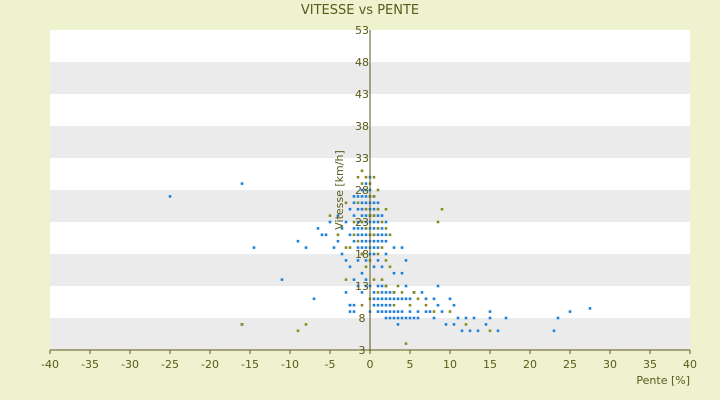 The height and width of the screenshot is (400, 720). I want to click on y-tick-label: 23, so click(362, 222).